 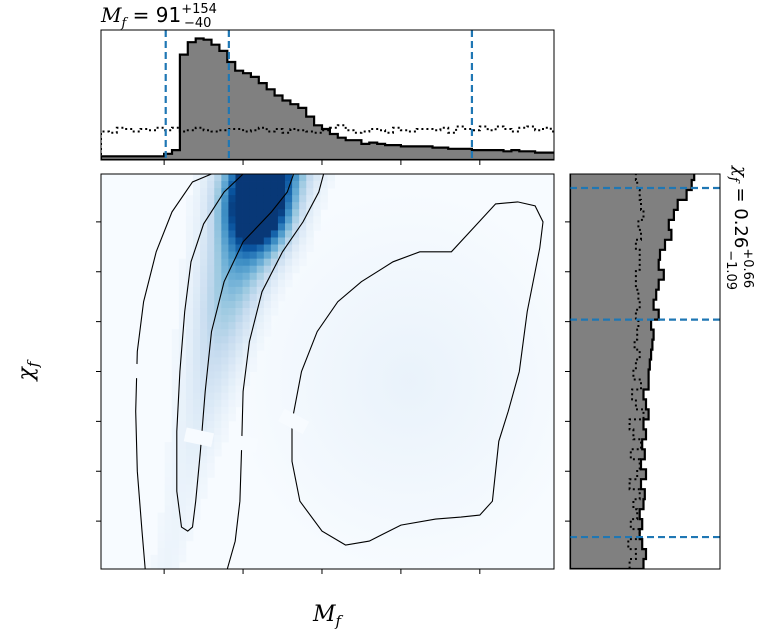 I want to click on contour-labels, so click(x=216, y=407).